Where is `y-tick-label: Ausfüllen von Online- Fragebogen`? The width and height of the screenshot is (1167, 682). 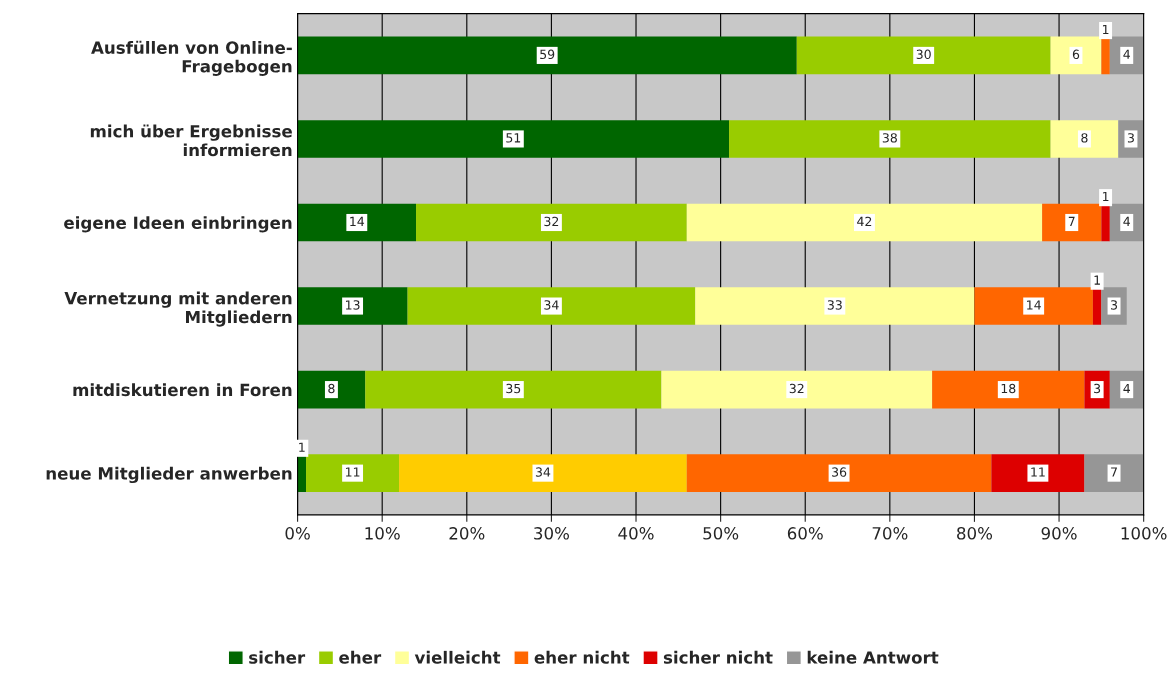 y-tick-label: Ausfüllen von Online- Fragebogen is located at coordinates (191, 58).